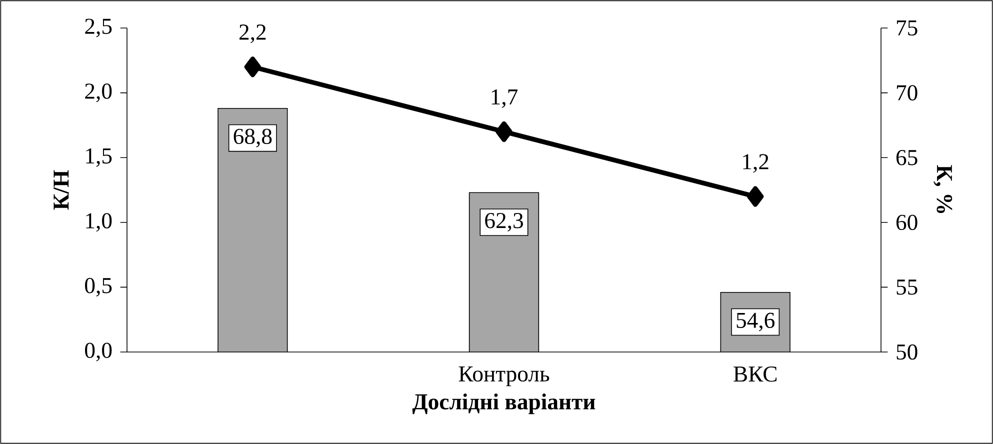 Image resolution: width=993 pixels, height=444 pixels. What do you see at coordinates (755, 163) in the screenshot?
I see `data-label: 1,2` at bounding box center [755, 163].